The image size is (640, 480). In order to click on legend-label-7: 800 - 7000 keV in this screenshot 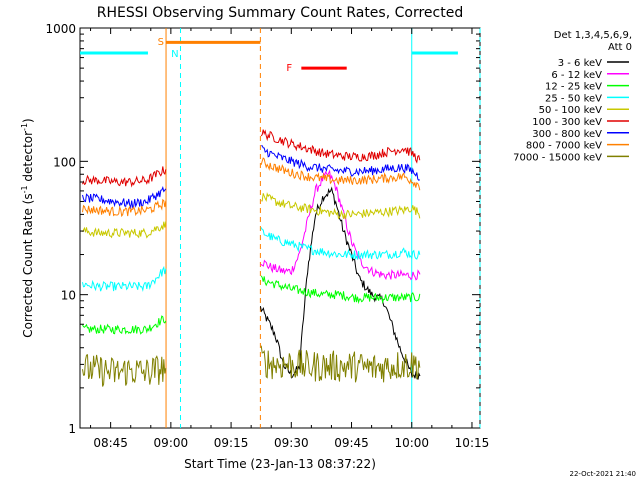, I will do `click(564, 146)`.